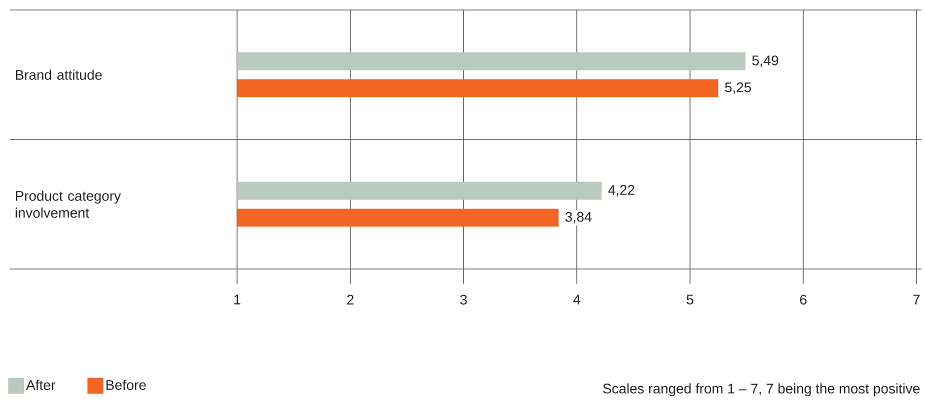 Image resolution: width=925 pixels, height=402 pixels. I want to click on data-label: 5,25, so click(738, 88).